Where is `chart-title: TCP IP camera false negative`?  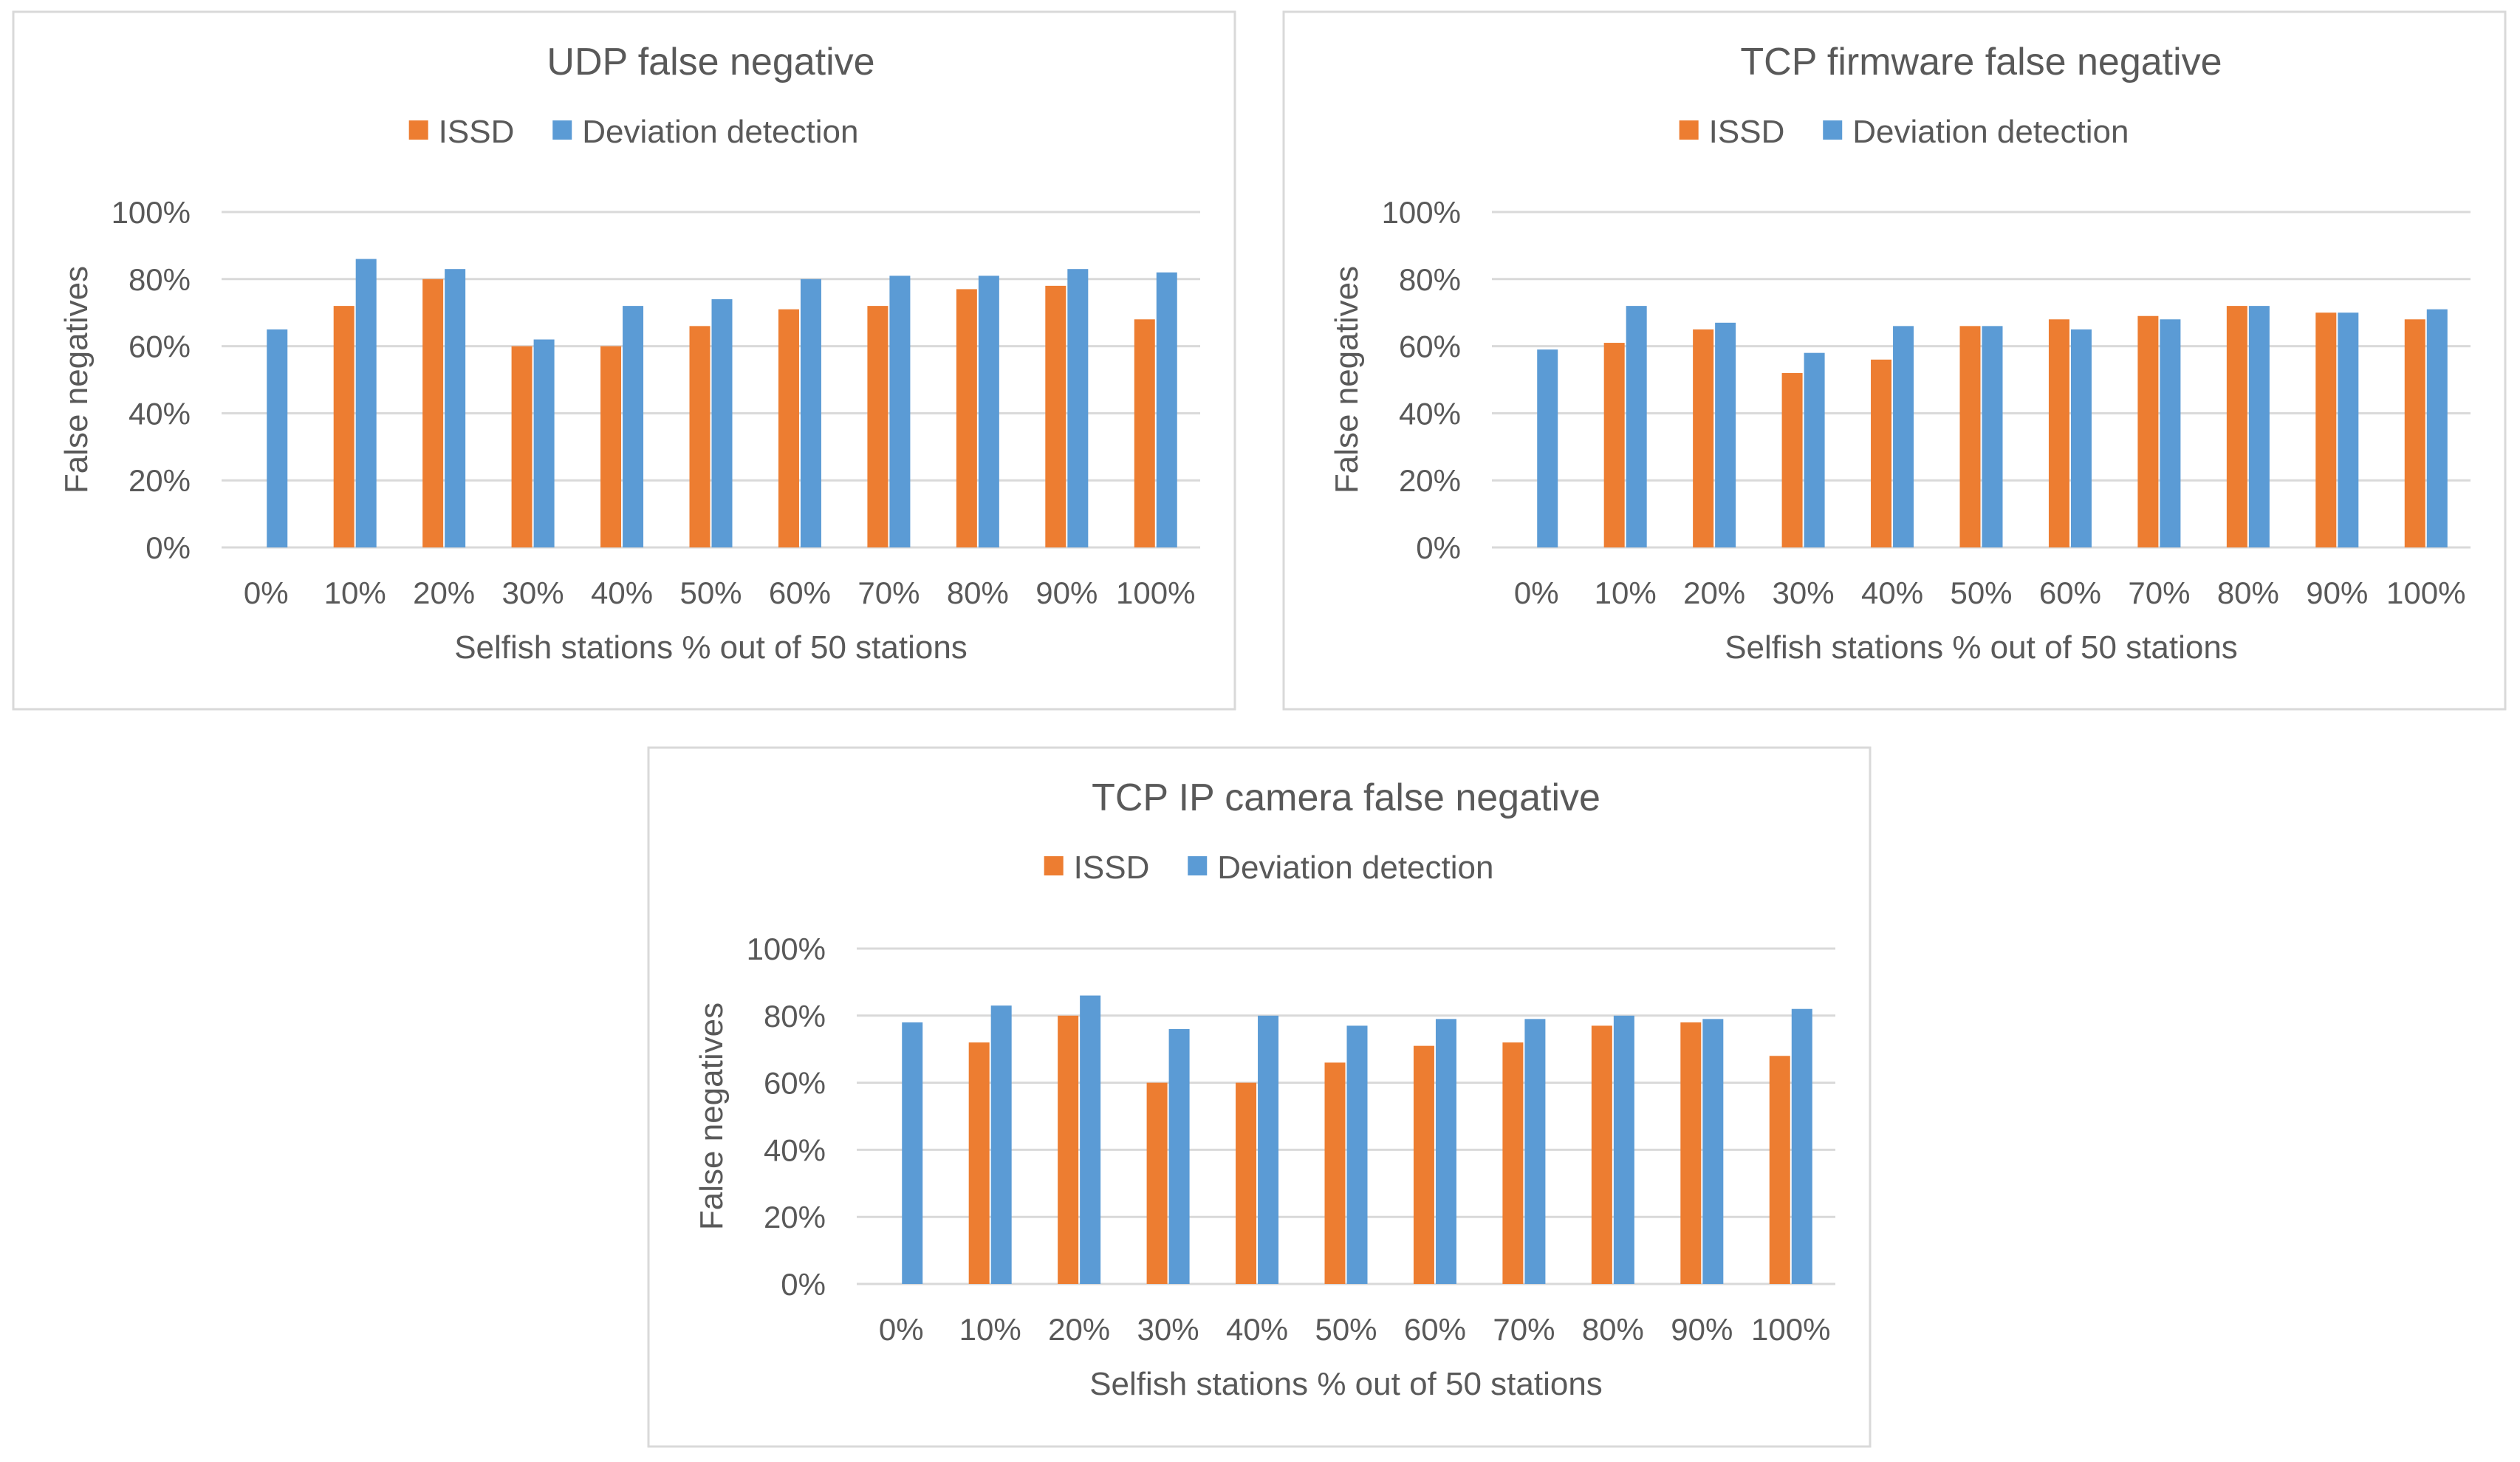
chart-title: TCP IP camera false negative is located at coordinates (1346, 797).